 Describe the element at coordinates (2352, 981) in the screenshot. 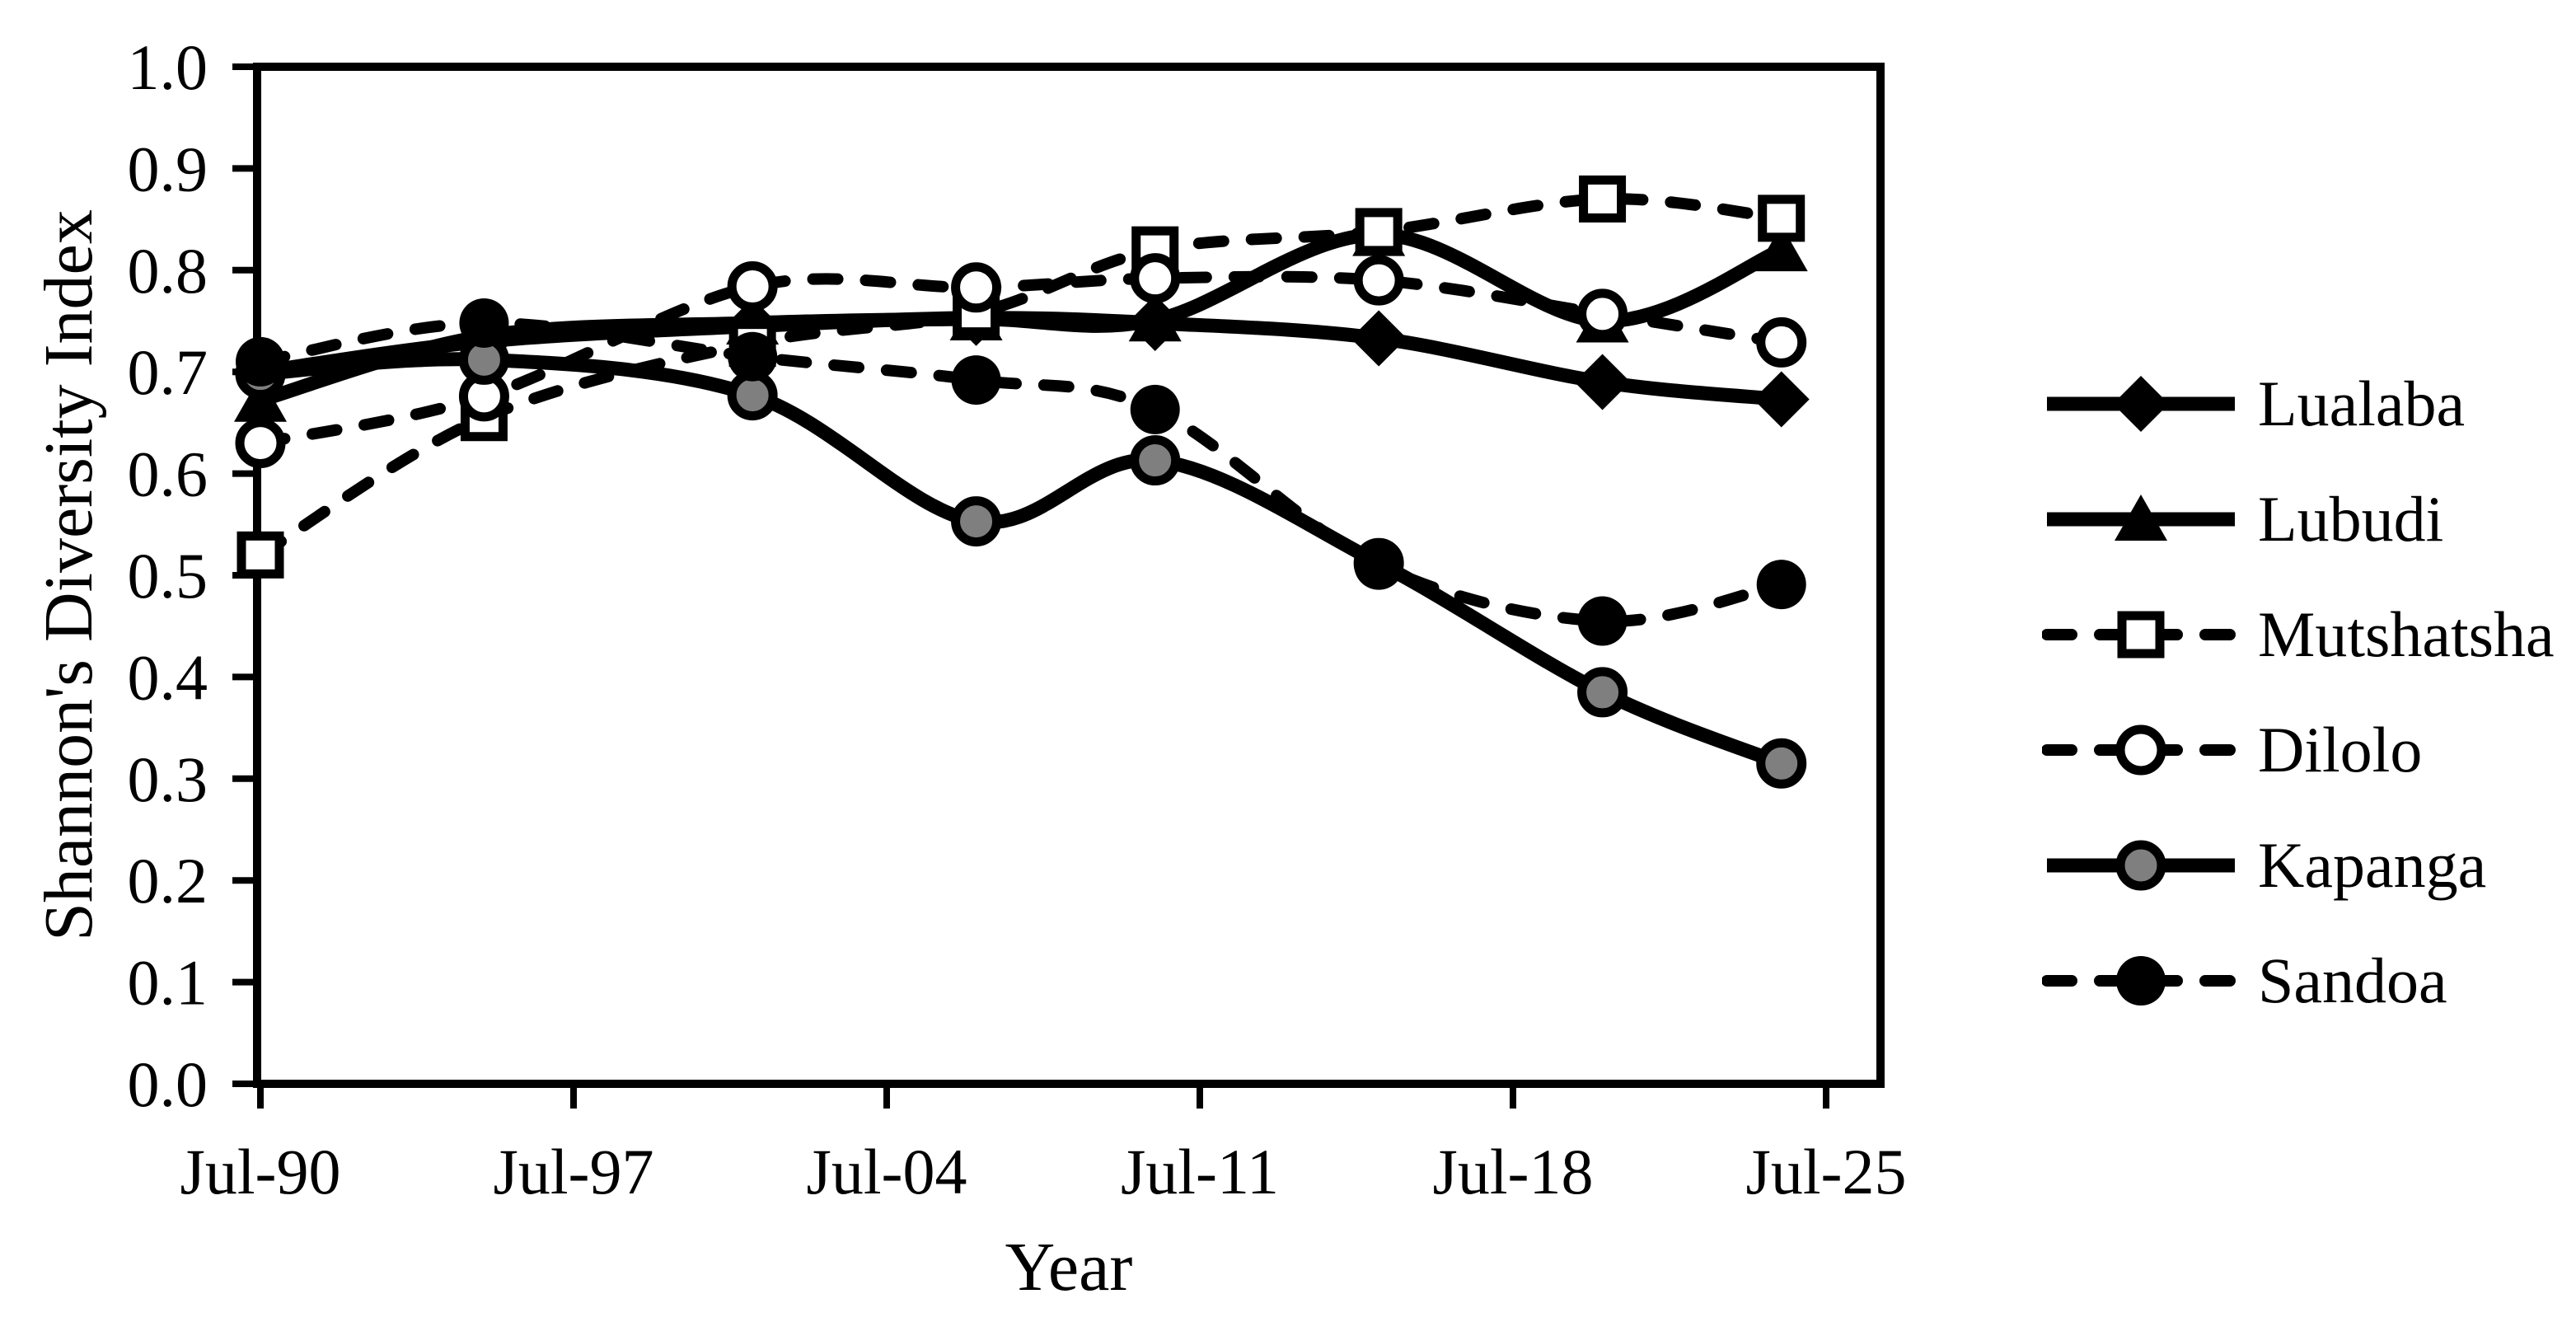

I see `legend-label-sandoa: Sandoa` at that location.